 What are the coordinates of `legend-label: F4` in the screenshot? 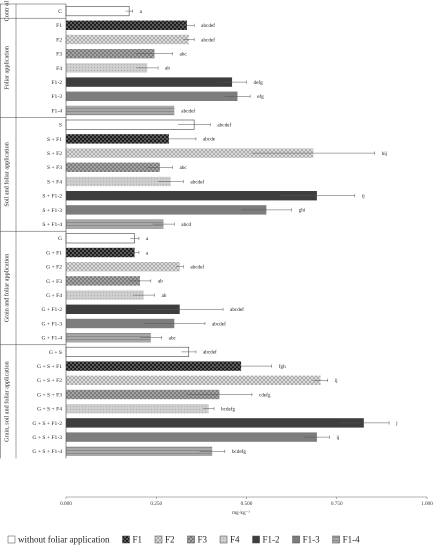 It's located at (235, 540).